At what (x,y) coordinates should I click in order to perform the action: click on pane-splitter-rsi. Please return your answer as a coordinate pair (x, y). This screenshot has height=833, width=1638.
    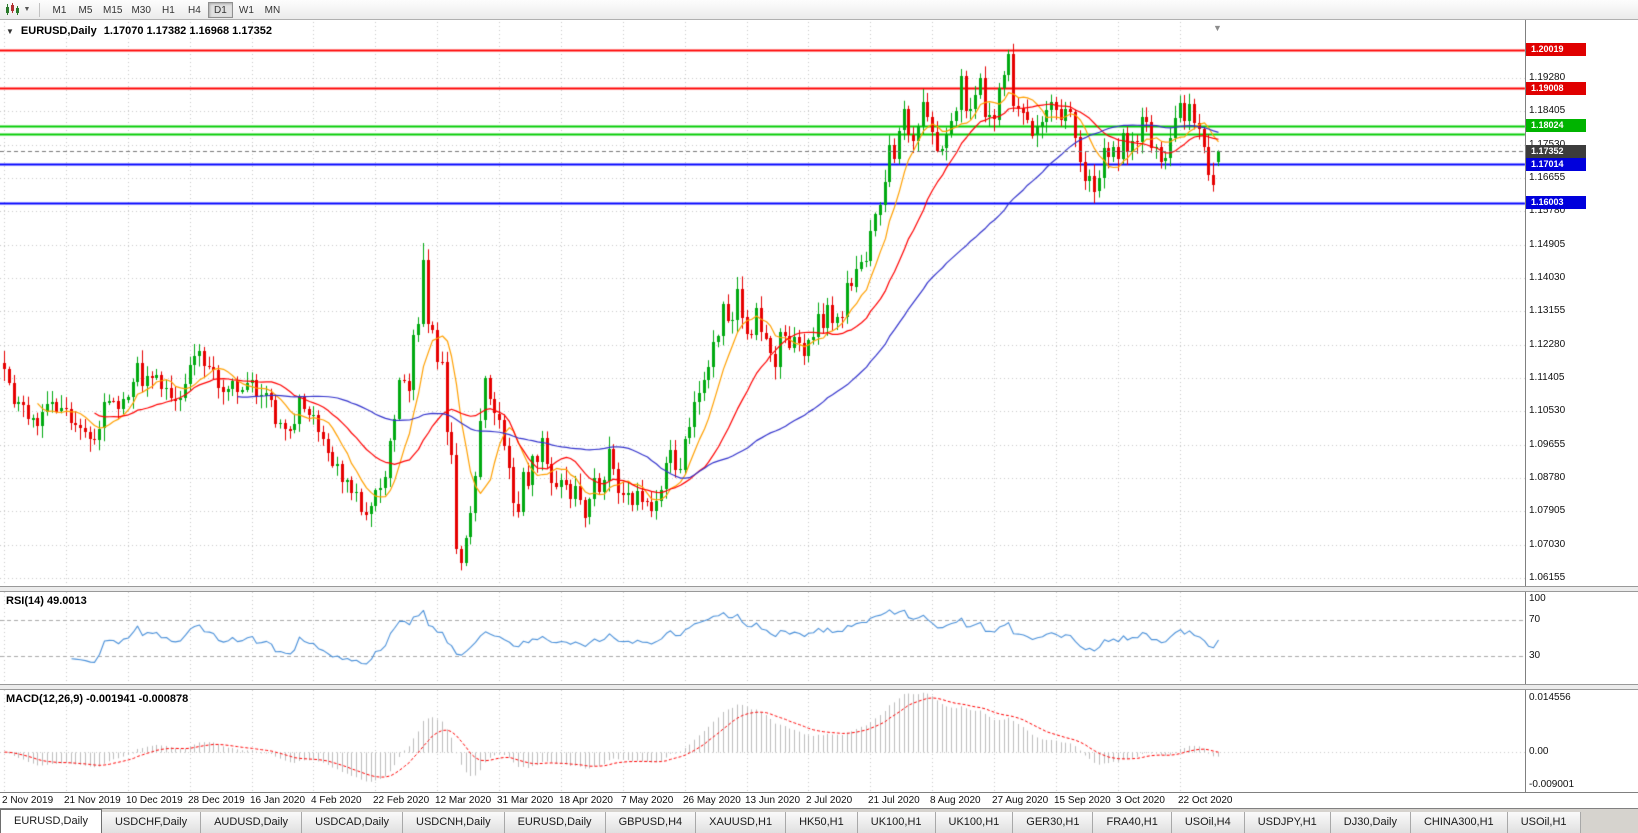
    Looking at the image, I should click on (819, 589).